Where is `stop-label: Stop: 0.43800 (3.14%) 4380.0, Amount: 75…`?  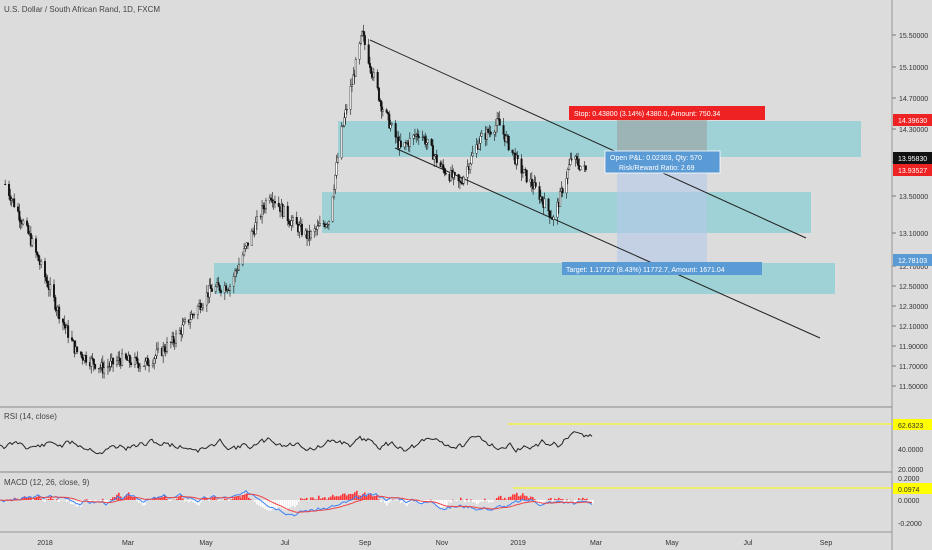
stop-label: Stop: 0.43800 (3.14%) 4380.0, Amount: 75… is located at coordinates (647, 114).